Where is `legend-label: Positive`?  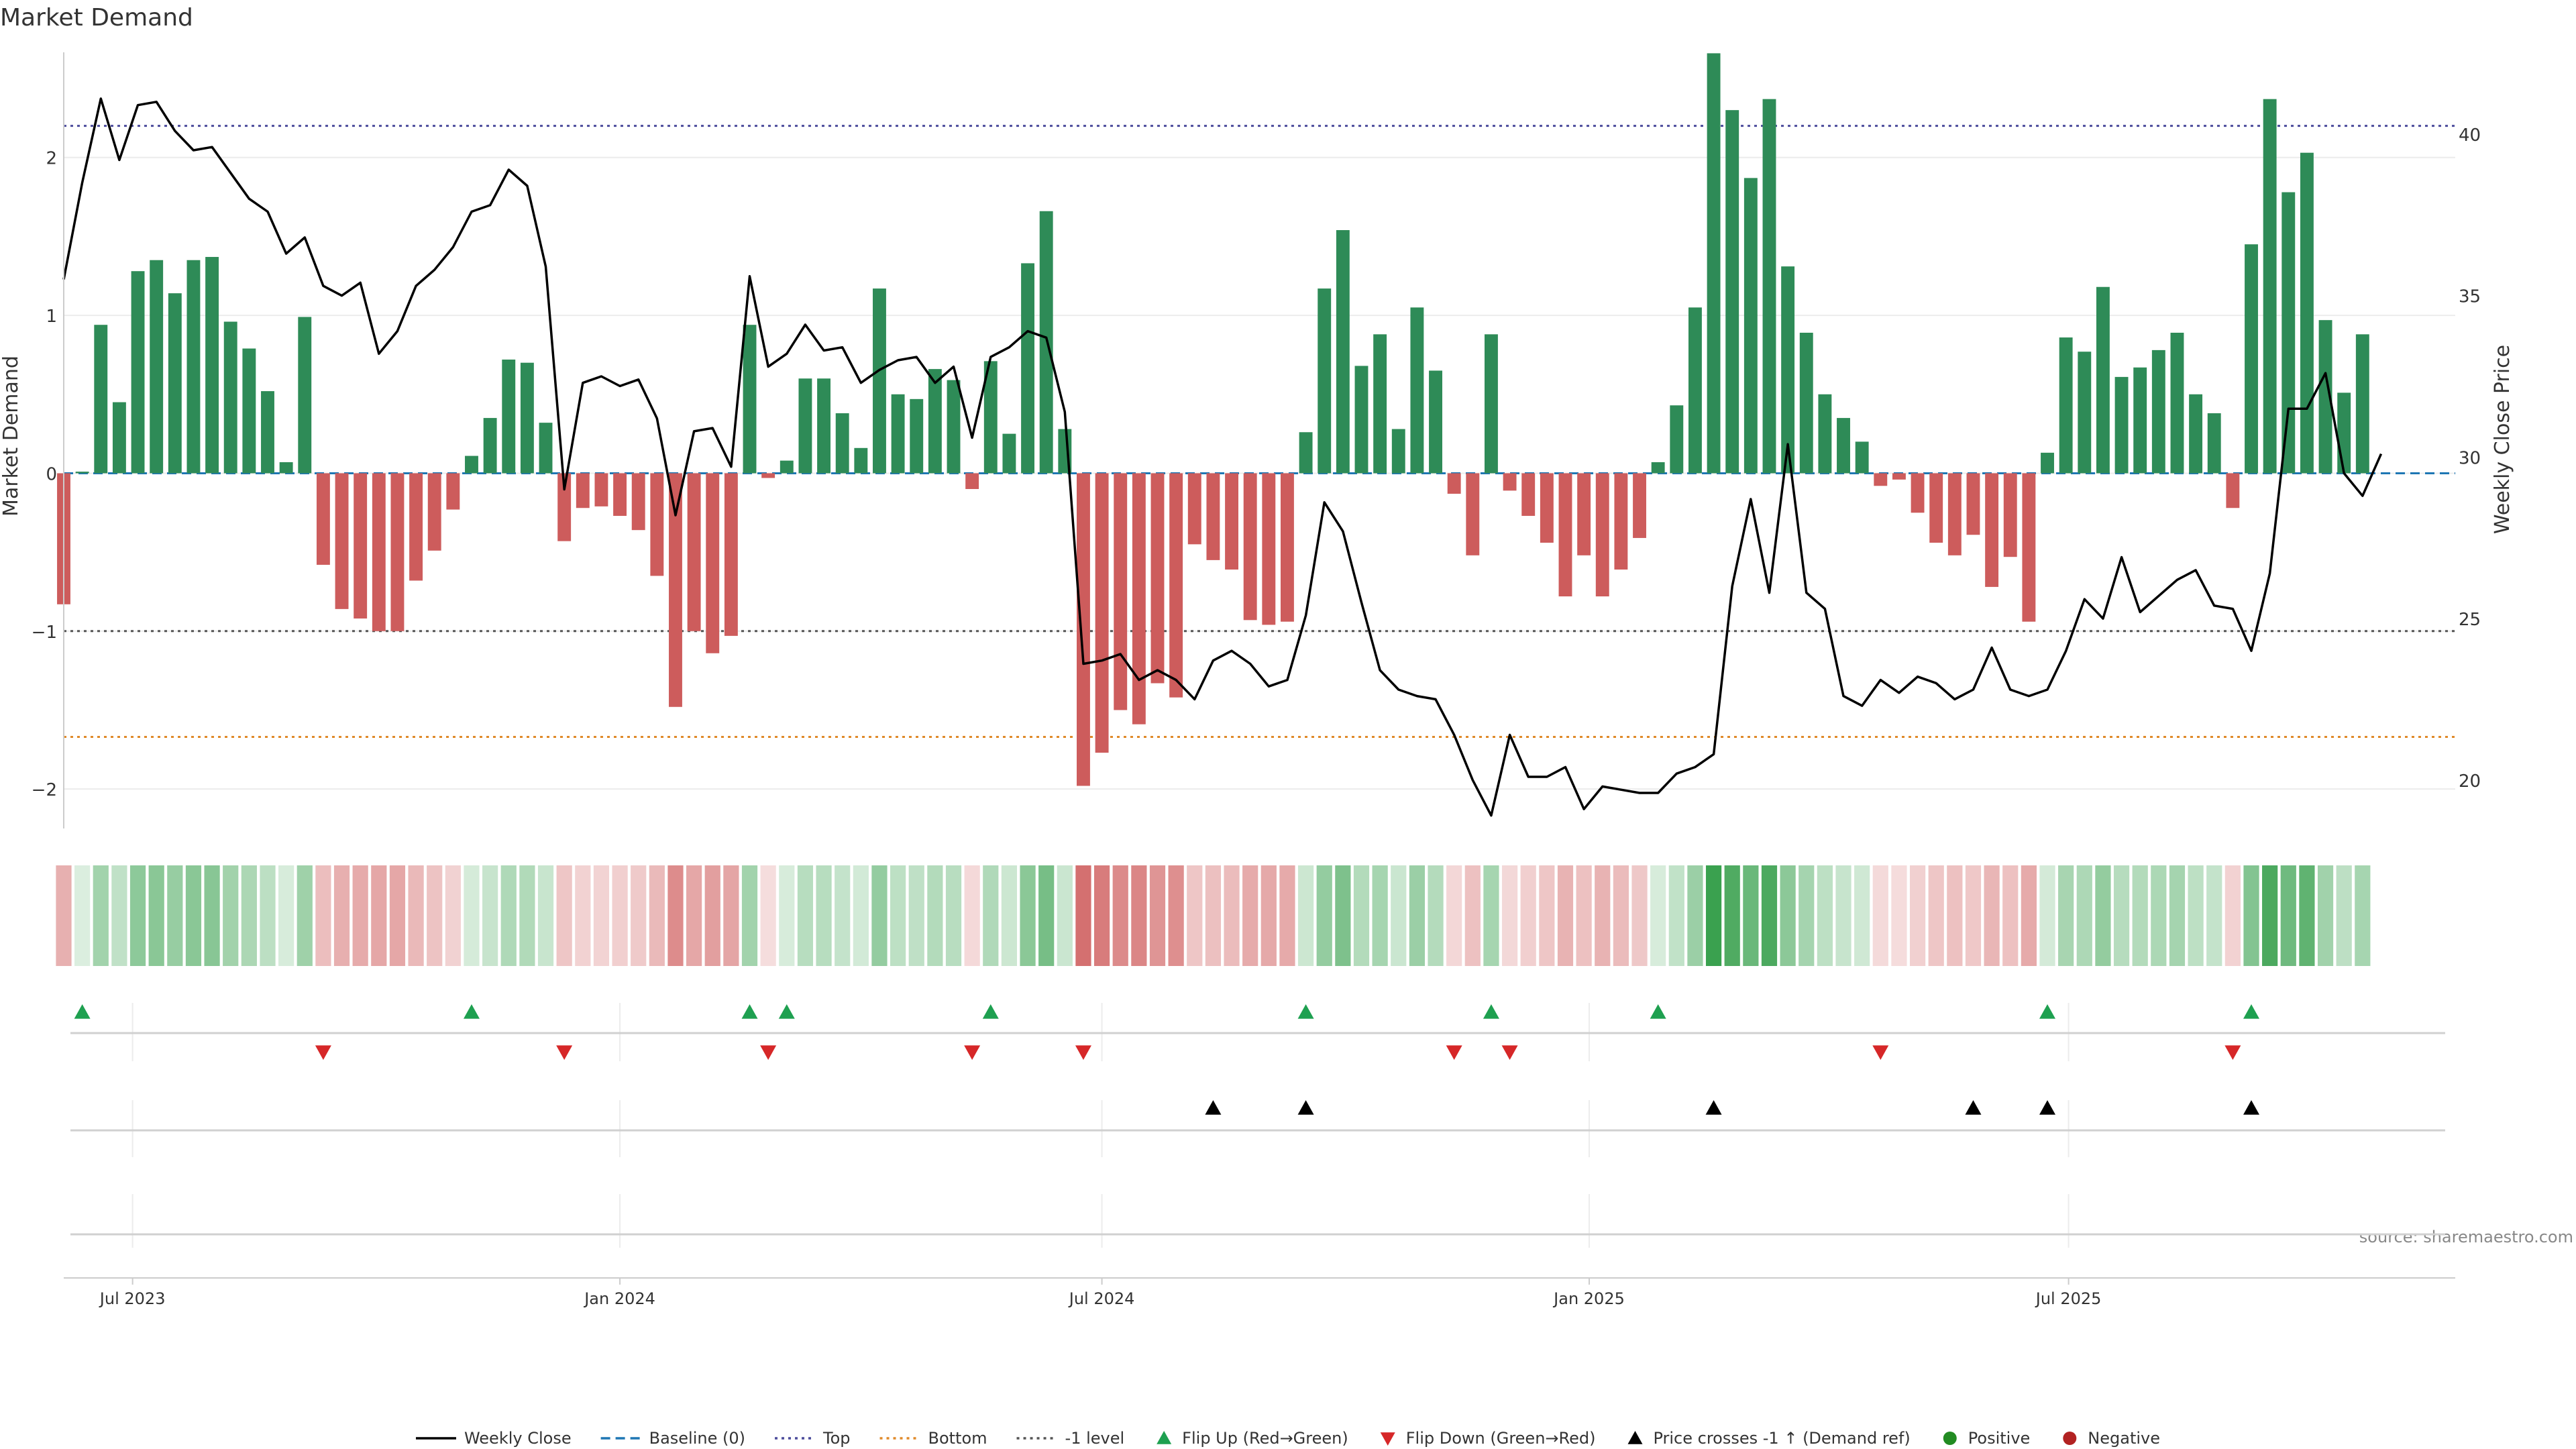
legend-label: Positive is located at coordinates (1999, 1438).